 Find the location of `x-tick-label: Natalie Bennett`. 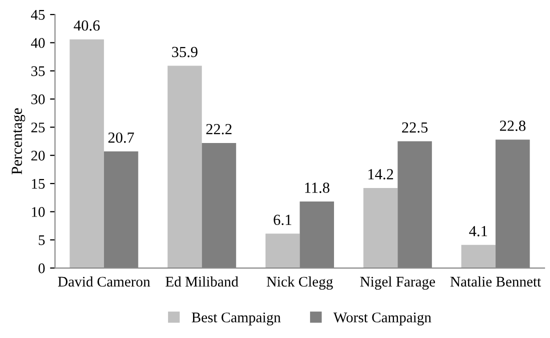

x-tick-label: Natalie Bennett is located at coordinates (496, 281).